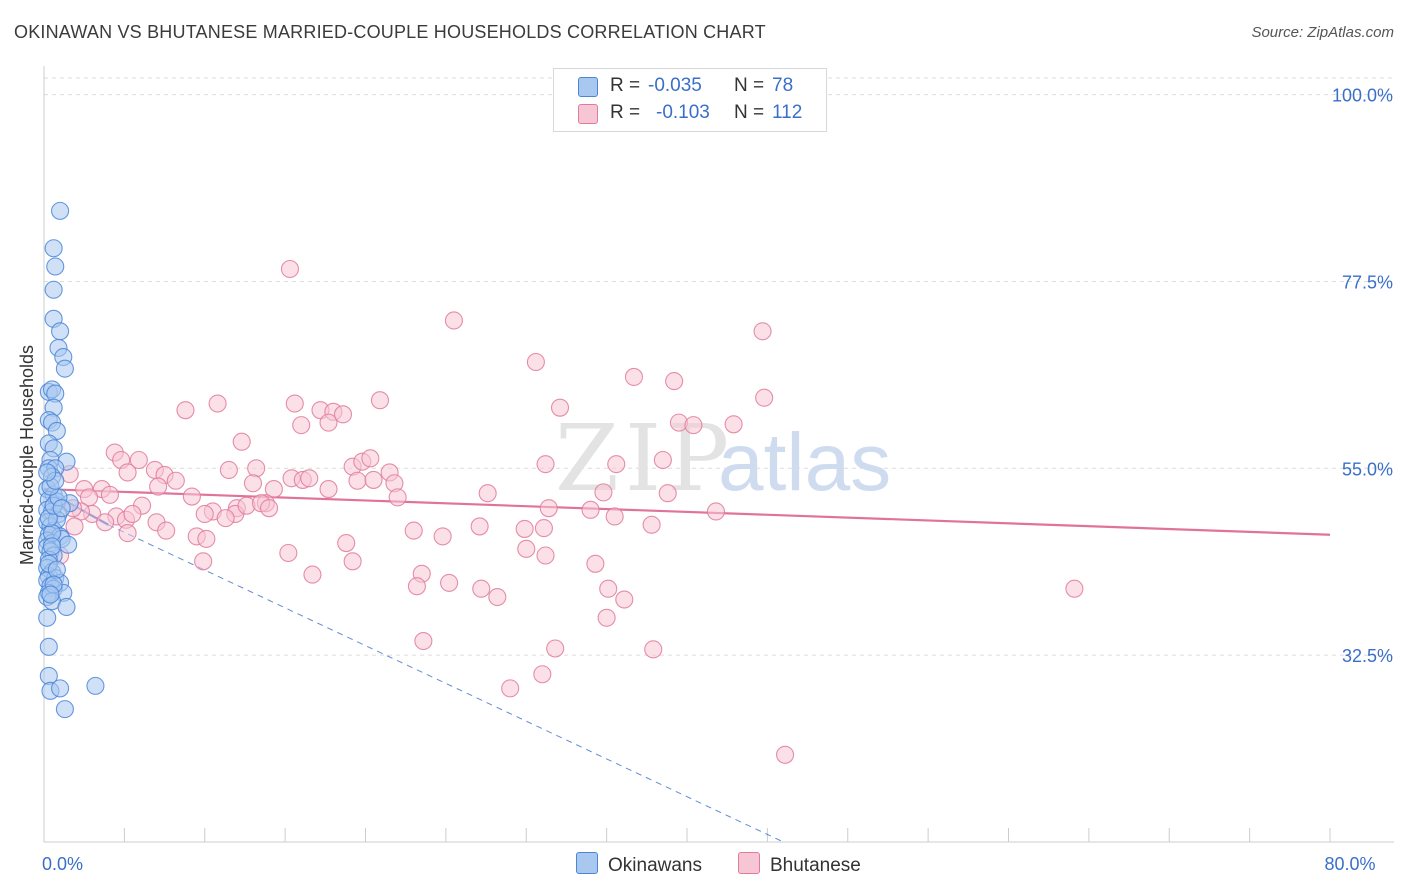 The width and height of the screenshot is (1406, 892). What do you see at coordinates (645, 458) in the screenshot?
I see `watermark-zip: ZIP` at bounding box center [645, 458].